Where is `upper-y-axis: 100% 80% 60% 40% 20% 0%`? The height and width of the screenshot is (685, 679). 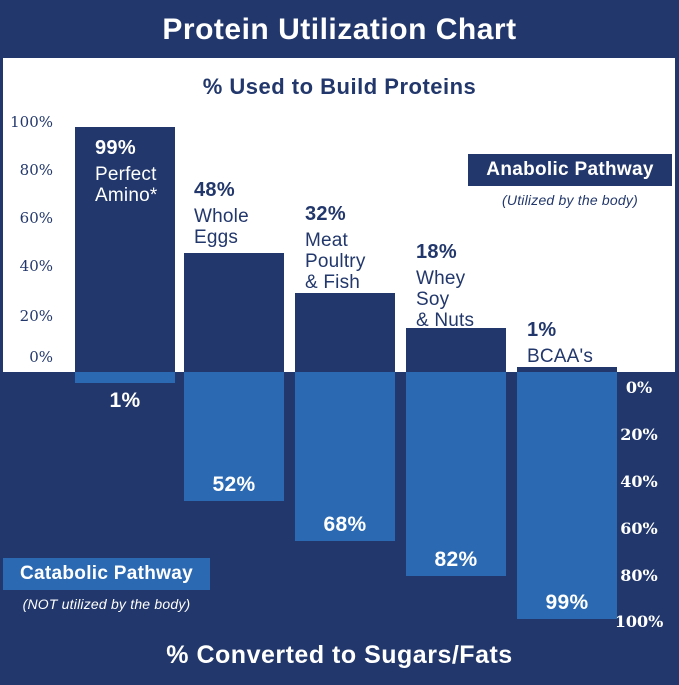
upper-y-axis: 100% 80% 60% 40% 20% 0% is located at coordinates (28, 186).